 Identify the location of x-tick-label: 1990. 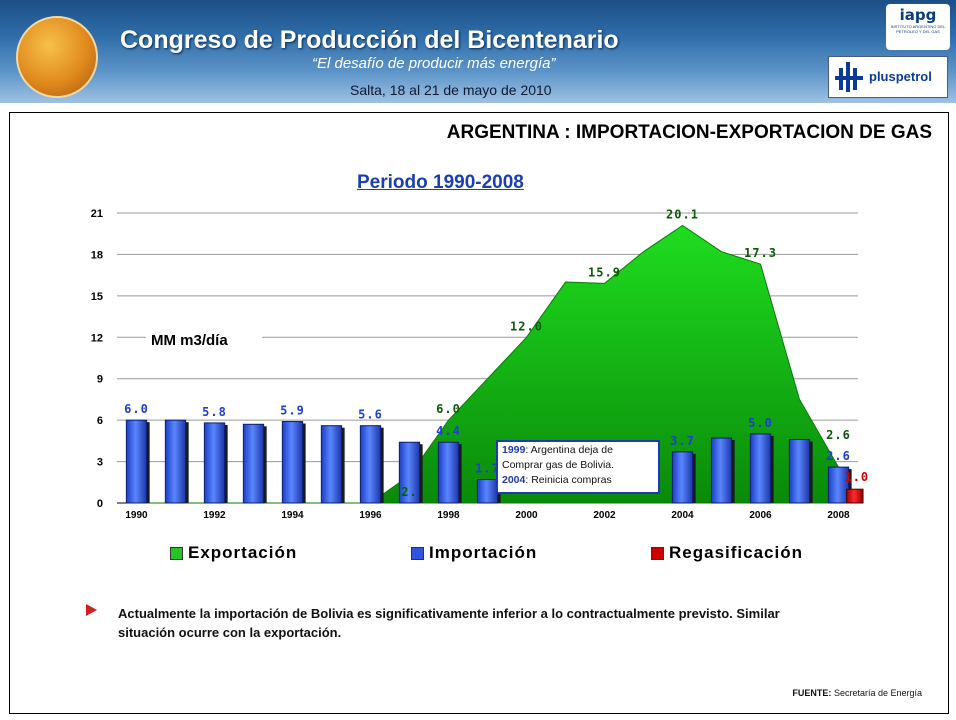
(136, 515).